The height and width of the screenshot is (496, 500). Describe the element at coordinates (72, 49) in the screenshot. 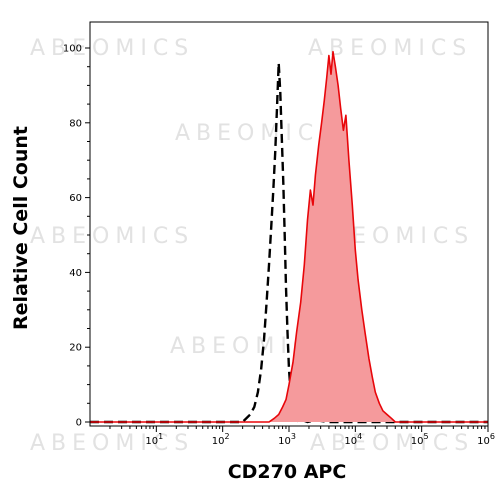

I see `y-tick-label: 100` at that location.